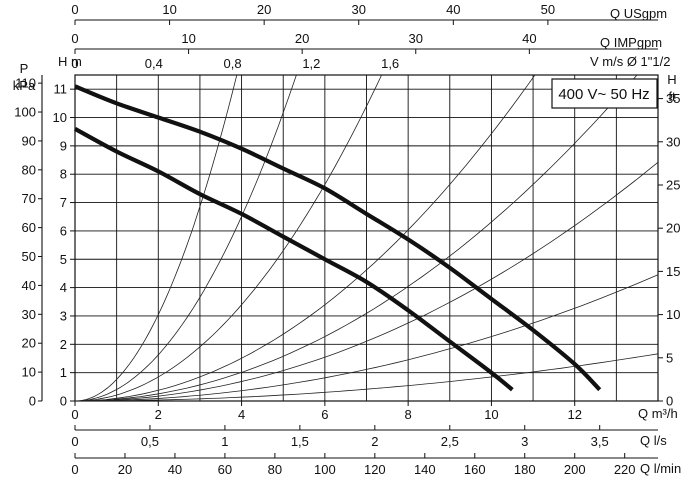  Describe the element at coordinates (630, 61) in the screenshot. I see `velocity-axis-label: V m/s Ø 1"1/2` at that location.